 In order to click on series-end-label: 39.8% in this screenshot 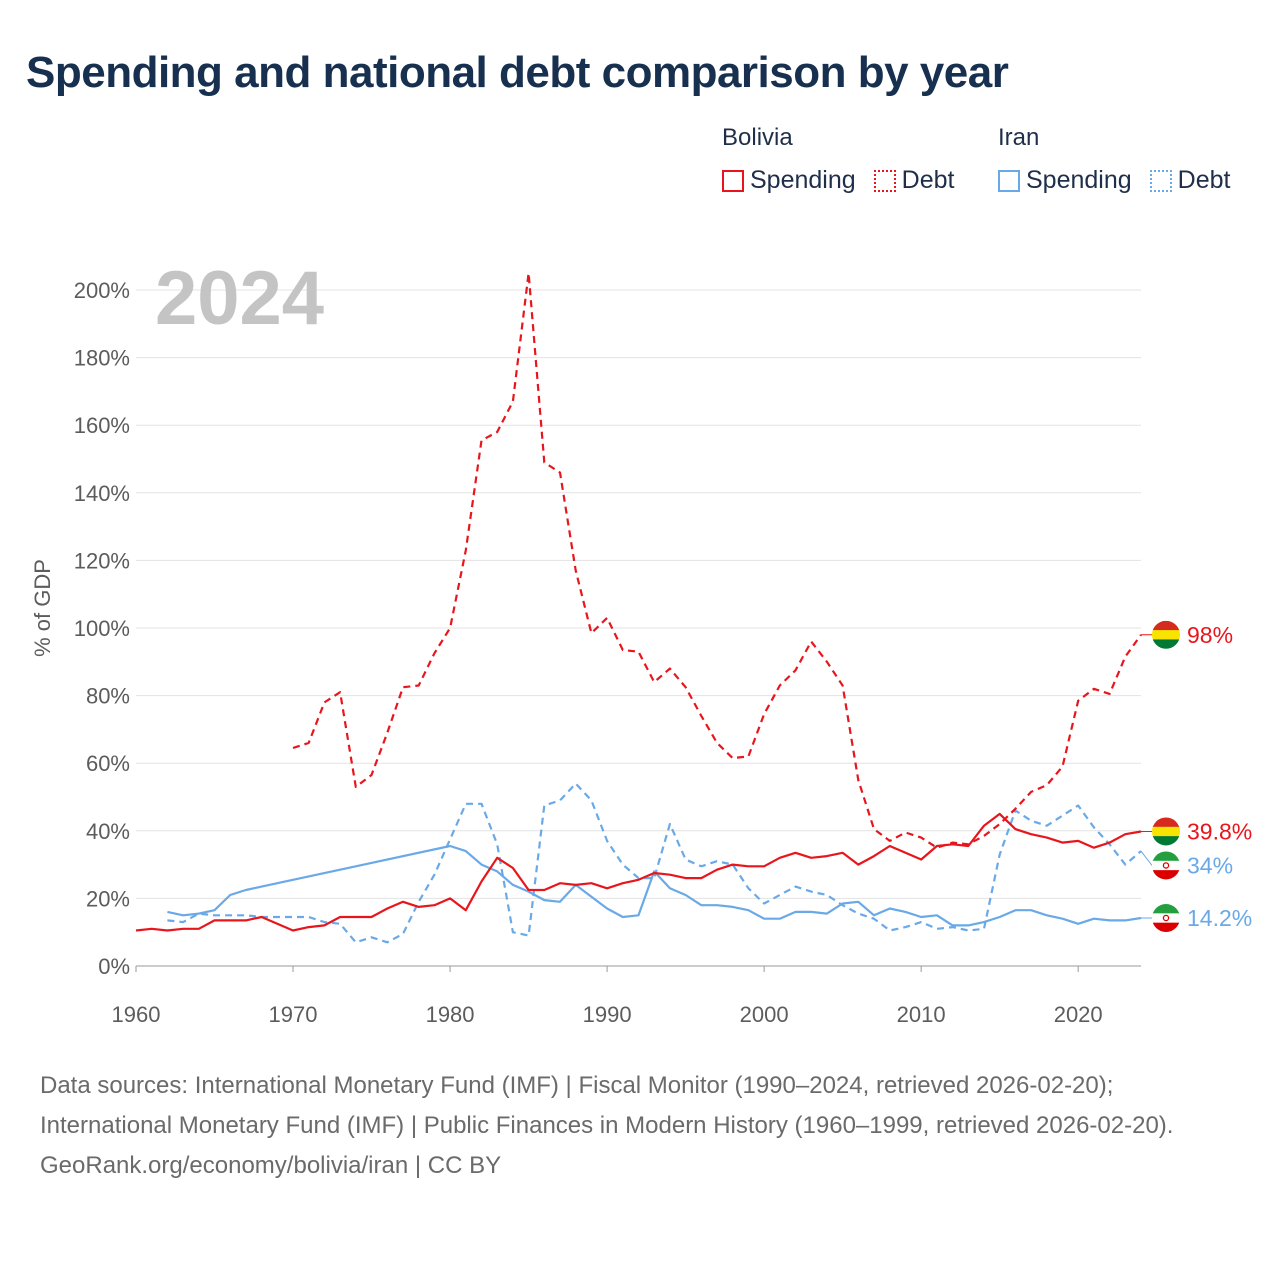, I will do `click(1219, 831)`.